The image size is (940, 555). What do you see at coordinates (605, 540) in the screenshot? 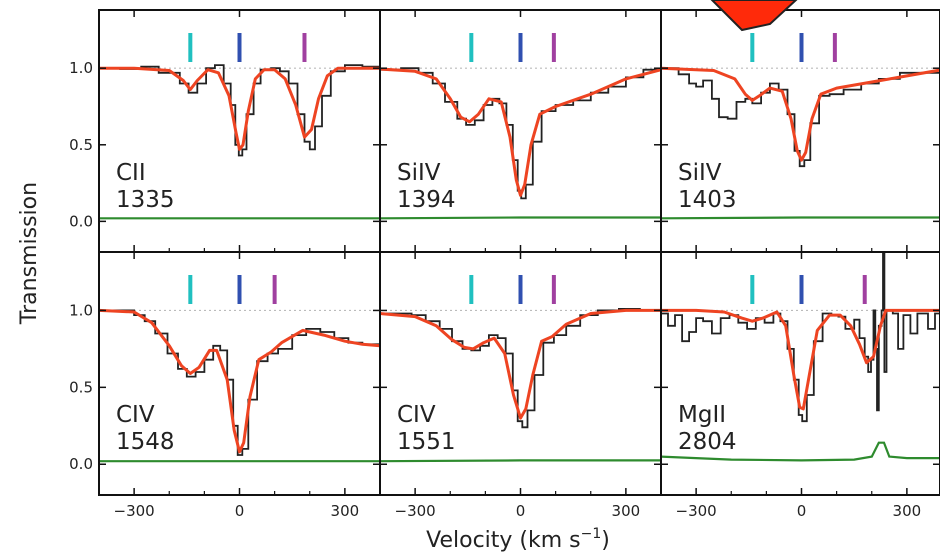
I see `x-axis-label-close: )` at bounding box center [605, 540].